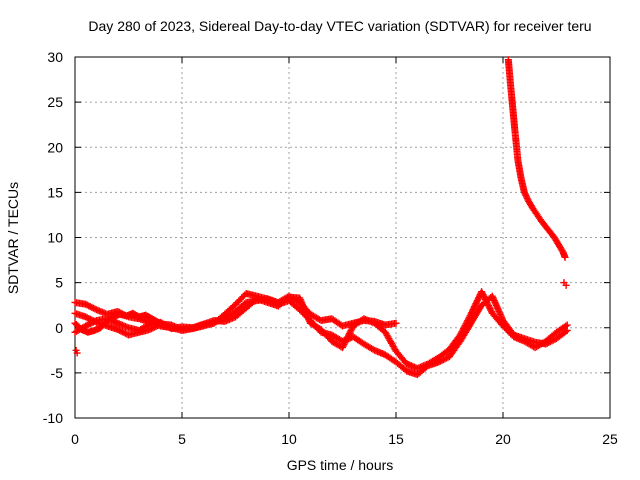  I want to click on x-tick-label: 25, so click(610, 439).